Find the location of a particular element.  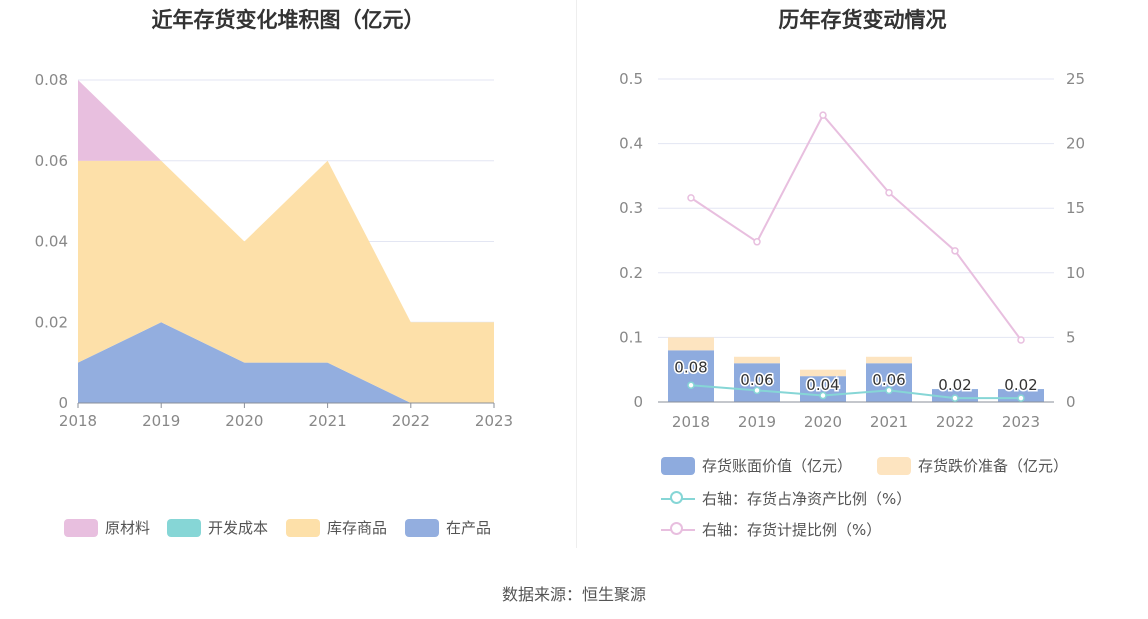

y-tick-label: 0.02 is located at coordinates (51, 322).